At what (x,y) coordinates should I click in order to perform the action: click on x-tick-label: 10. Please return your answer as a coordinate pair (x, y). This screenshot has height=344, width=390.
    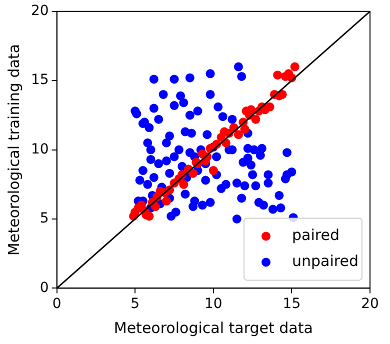
    Looking at the image, I should click on (213, 304).